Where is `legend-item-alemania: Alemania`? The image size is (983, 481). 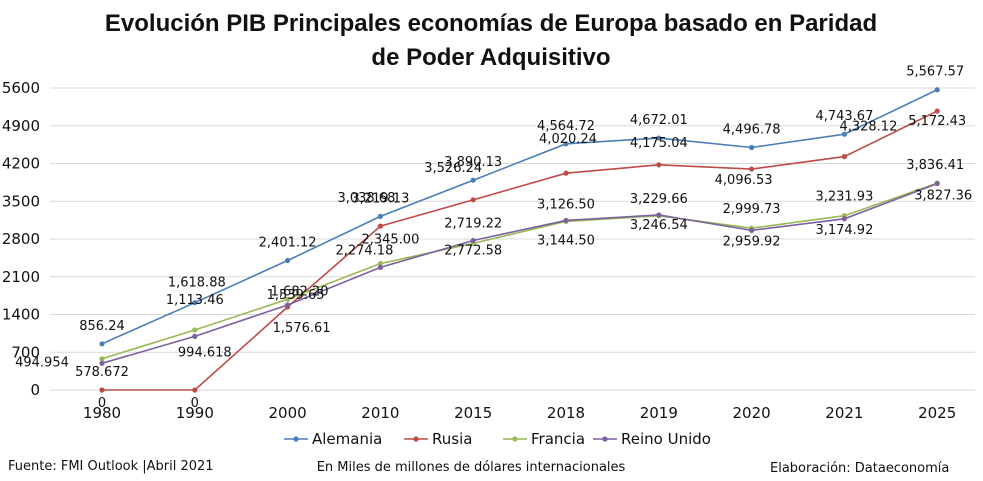 legend-item-alemania: Alemania is located at coordinates (333, 439).